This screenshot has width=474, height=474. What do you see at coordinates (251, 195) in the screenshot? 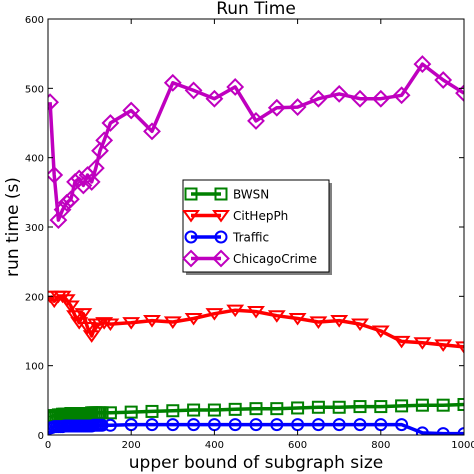
I see `legend-label-bwsn: BWSN` at bounding box center [251, 195].